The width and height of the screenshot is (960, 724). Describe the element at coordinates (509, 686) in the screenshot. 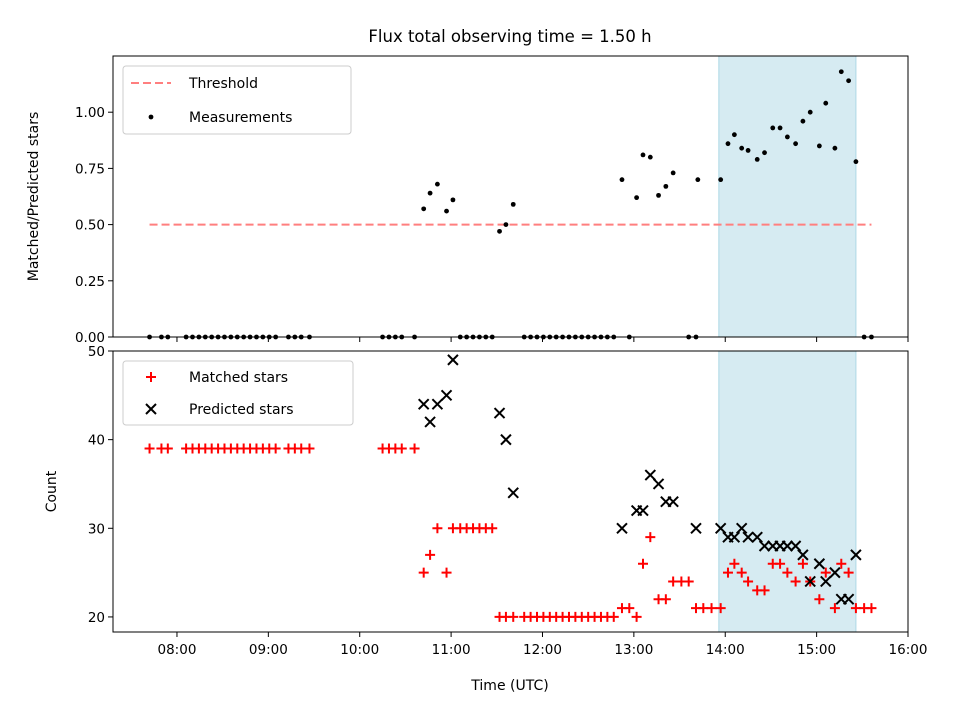

I see `x-axis-label: Time (UTC)` at that location.